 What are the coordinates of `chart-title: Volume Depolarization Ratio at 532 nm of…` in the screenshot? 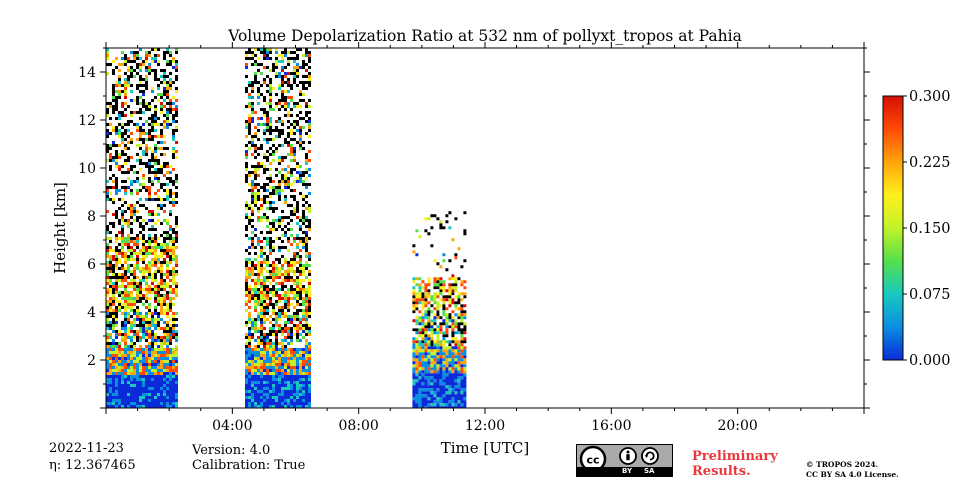 It's located at (484, 36).